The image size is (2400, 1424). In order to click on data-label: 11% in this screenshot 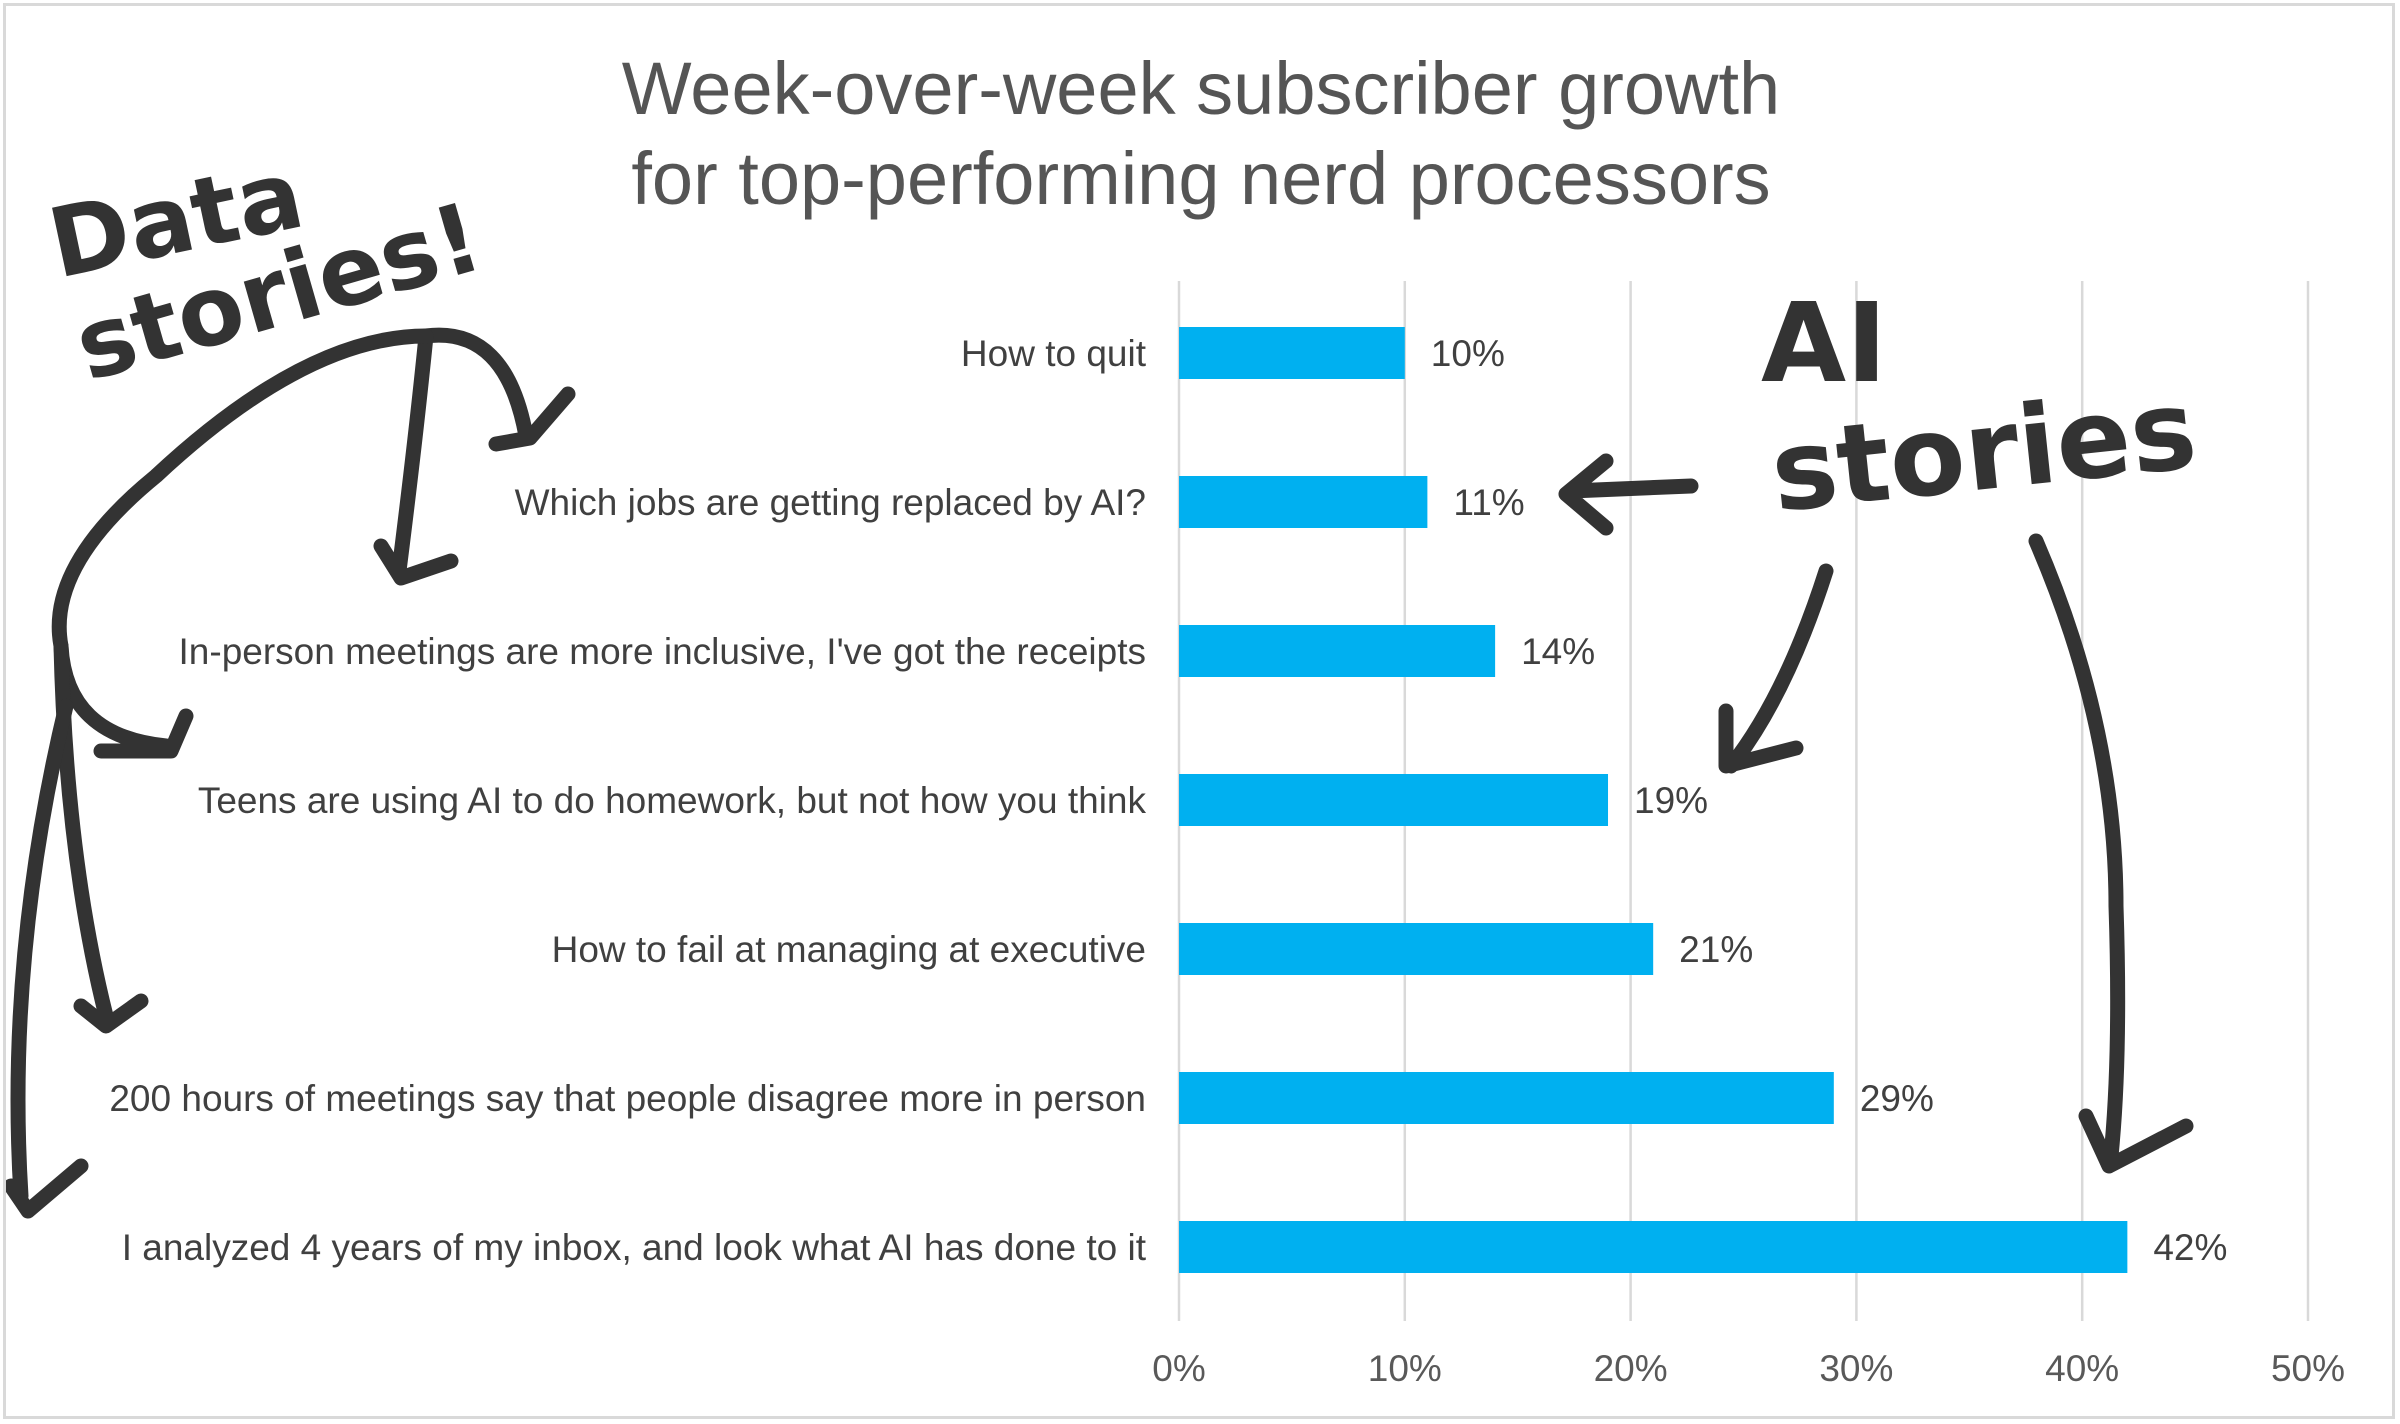, I will do `click(1488, 502)`.